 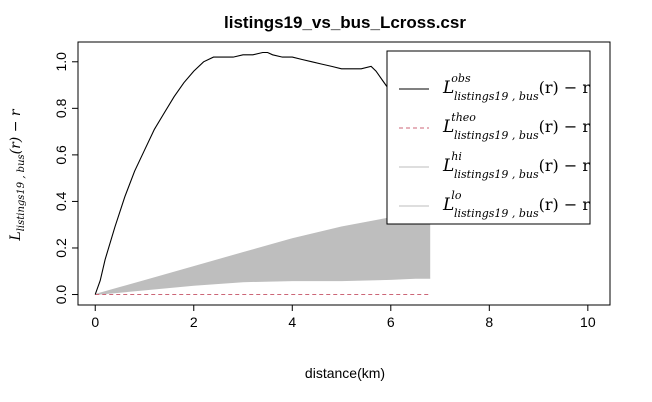 I want to click on x-tick-label: 0, so click(x=95, y=322).